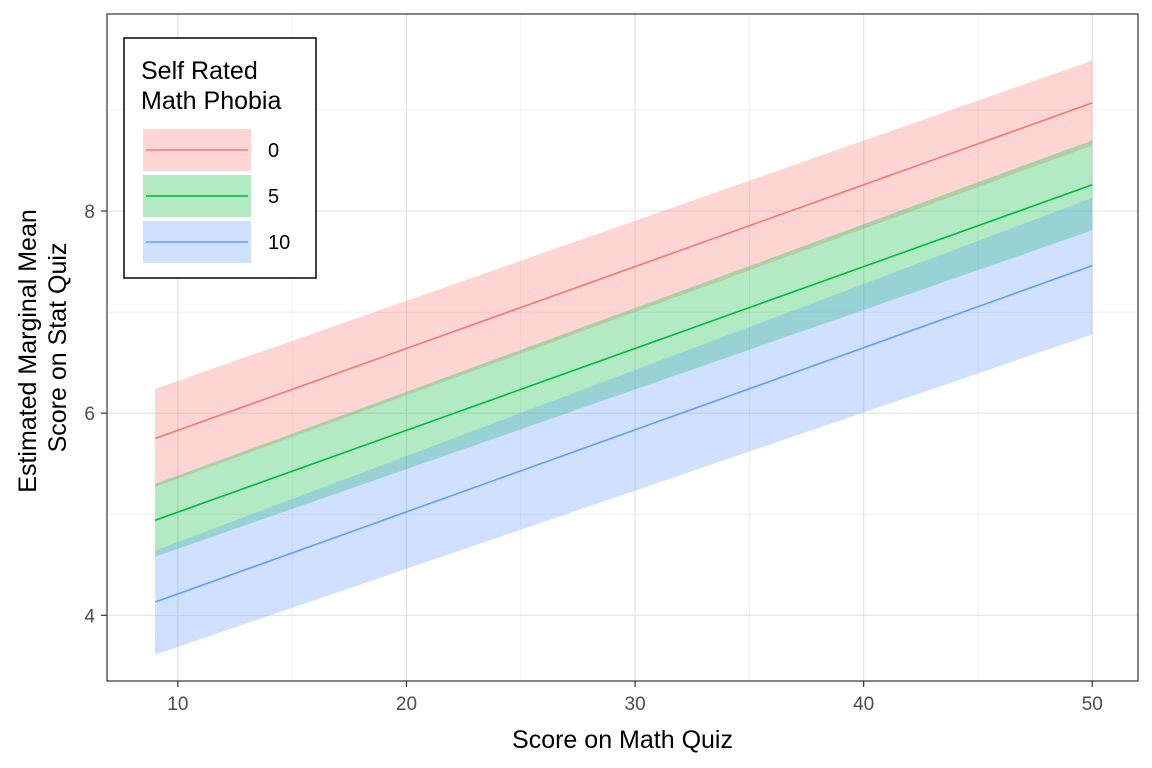 The width and height of the screenshot is (1152, 768). Describe the element at coordinates (863, 704) in the screenshot. I see `x-tick-label: 40` at that location.